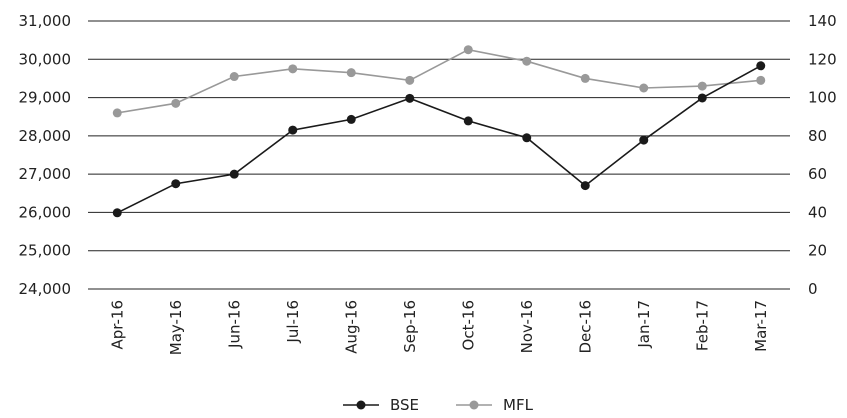 This screenshot has height=418, width=847. Describe the element at coordinates (468, 325) in the screenshot. I see `x-axis-tick-label: Oct-16` at that location.